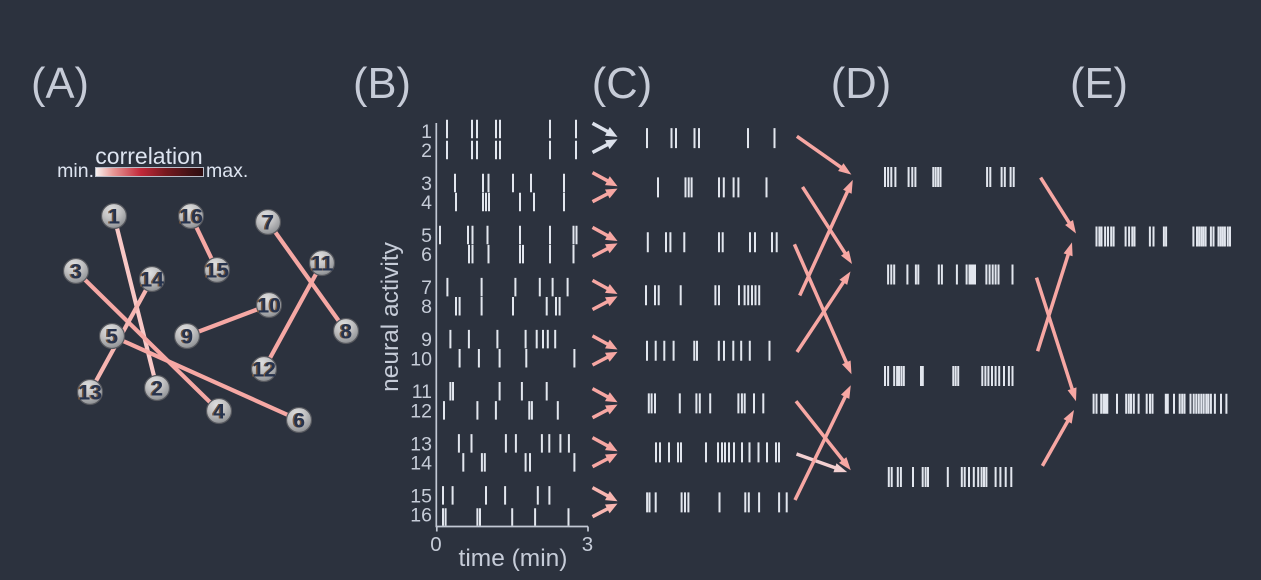  What do you see at coordinates (75, 171) in the screenshot?
I see `svg-text: min.` at bounding box center [75, 171].